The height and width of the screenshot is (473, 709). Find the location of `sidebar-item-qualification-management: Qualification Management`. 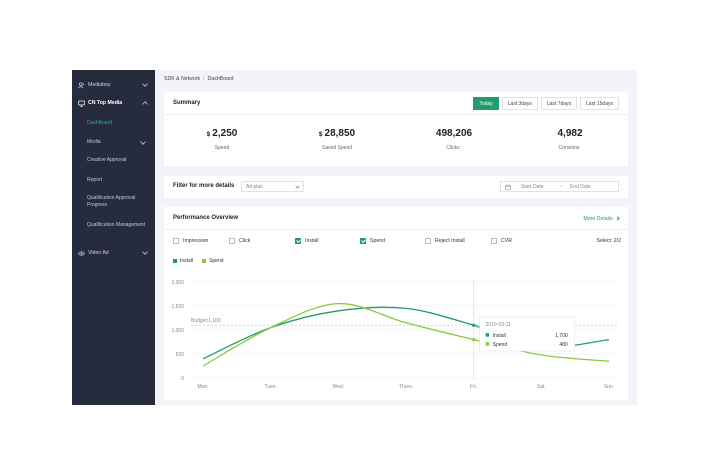

sidebar-item-qualification-management: Qualification Management is located at coordinates (116, 225).